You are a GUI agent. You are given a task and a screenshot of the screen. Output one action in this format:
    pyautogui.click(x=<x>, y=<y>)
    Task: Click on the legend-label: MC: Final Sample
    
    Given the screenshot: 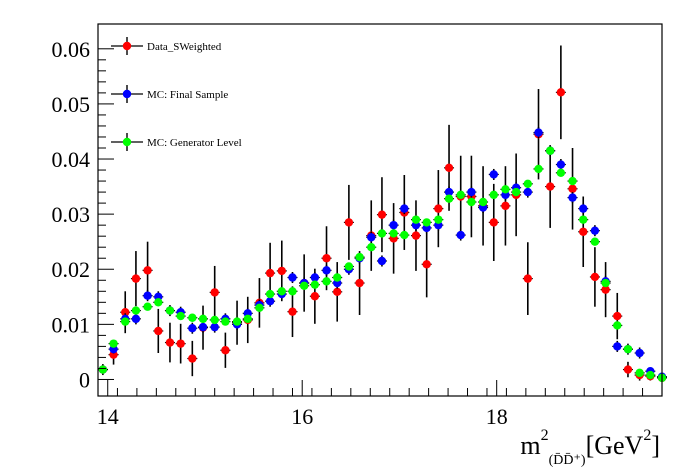 What is the action you would take?
    pyautogui.click(x=187, y=95)
    